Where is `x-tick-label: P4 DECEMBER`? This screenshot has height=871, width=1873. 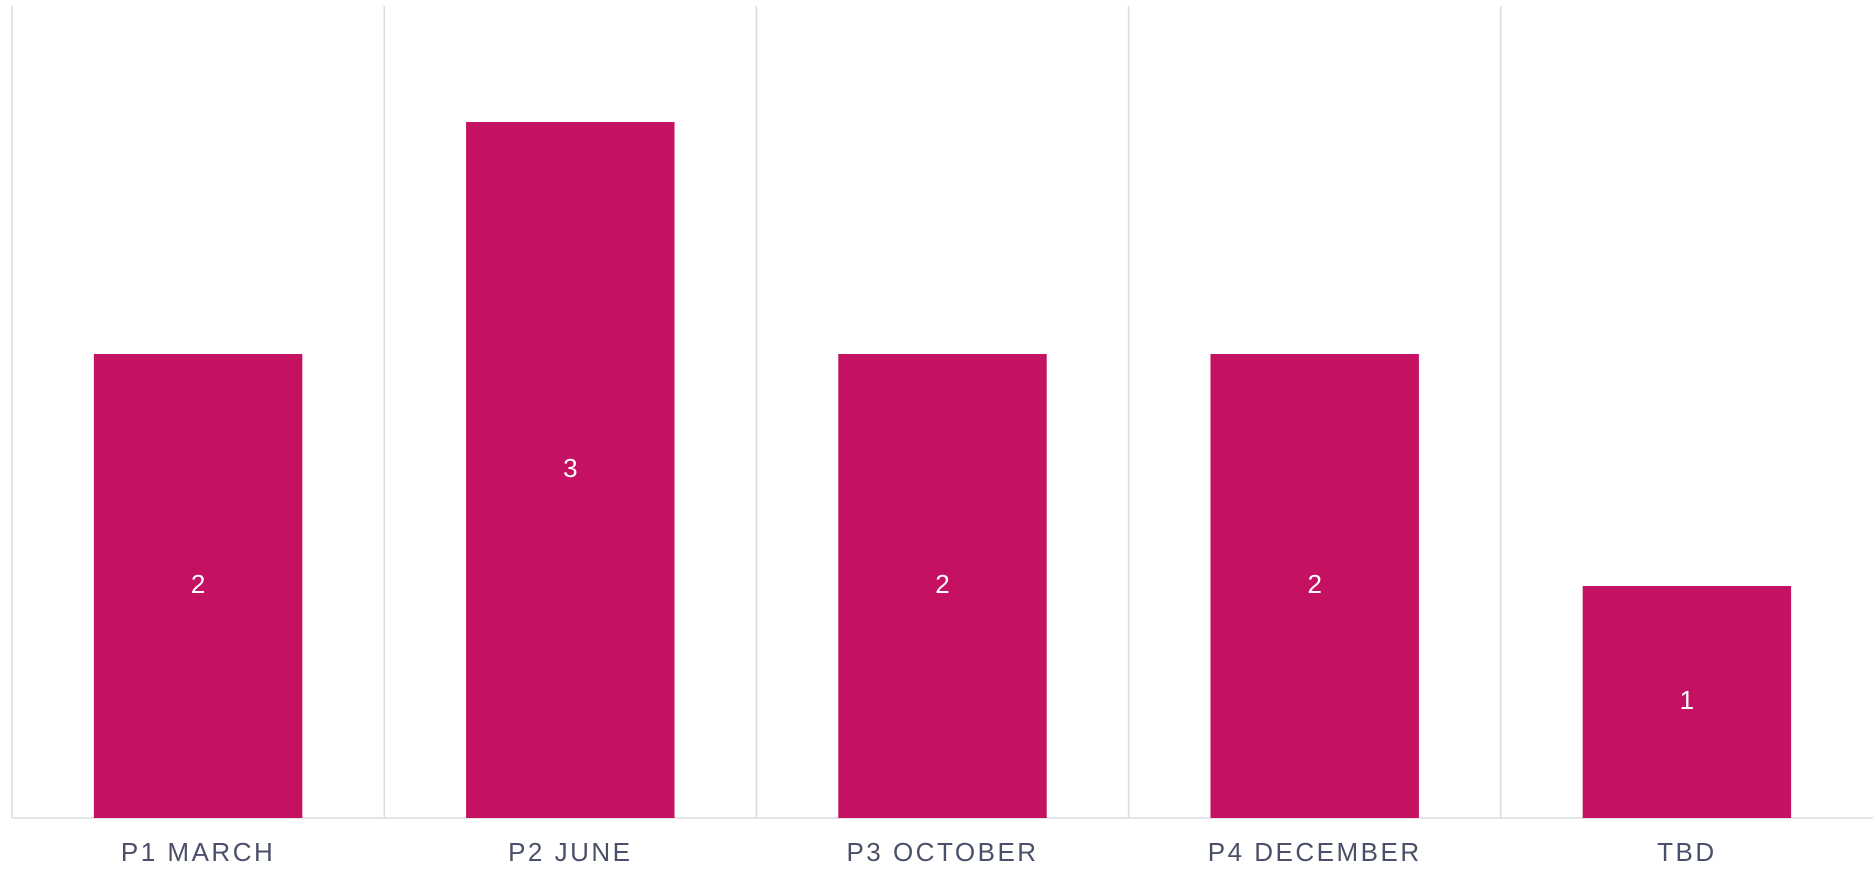
x-tick-label: P4 DECEMBER is located at coordinates (1315, 852).